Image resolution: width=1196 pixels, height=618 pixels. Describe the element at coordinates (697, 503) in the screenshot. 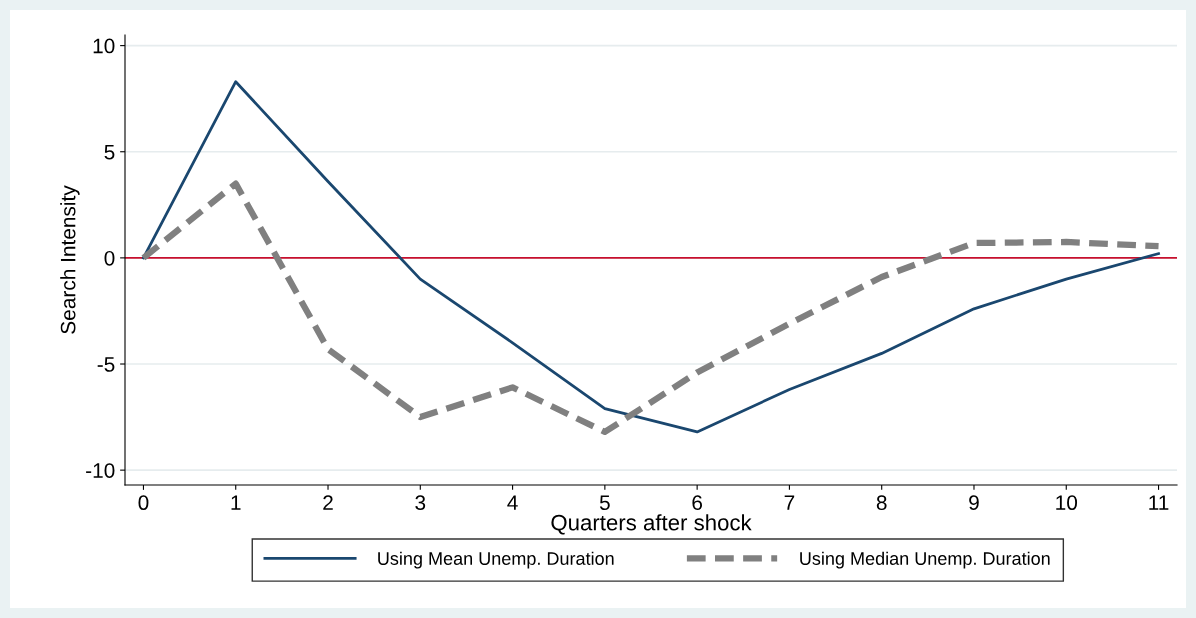

I see `x-tick-label: 6` at that location.